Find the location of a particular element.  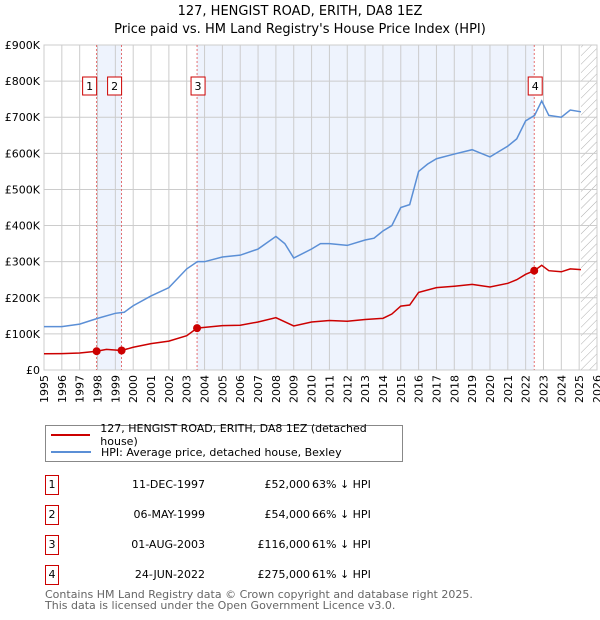

sale-hpi-diff: 66% ↓ HPI is located at coordinates (341, 514).